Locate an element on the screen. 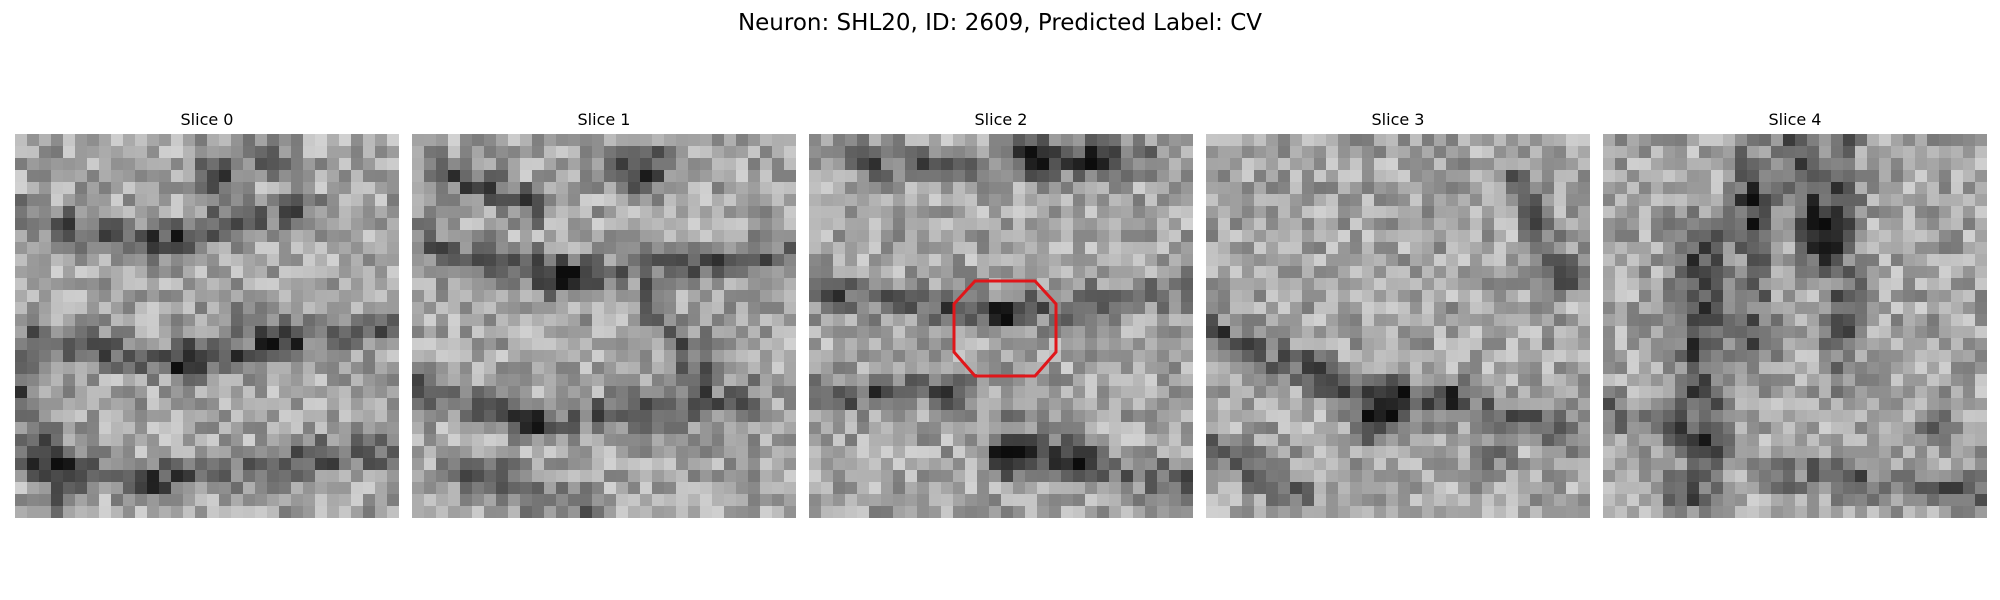 This screenshot has width=2000, height=600. slice-panel-4: Slice 4 is located at coordinates (1795, 313).